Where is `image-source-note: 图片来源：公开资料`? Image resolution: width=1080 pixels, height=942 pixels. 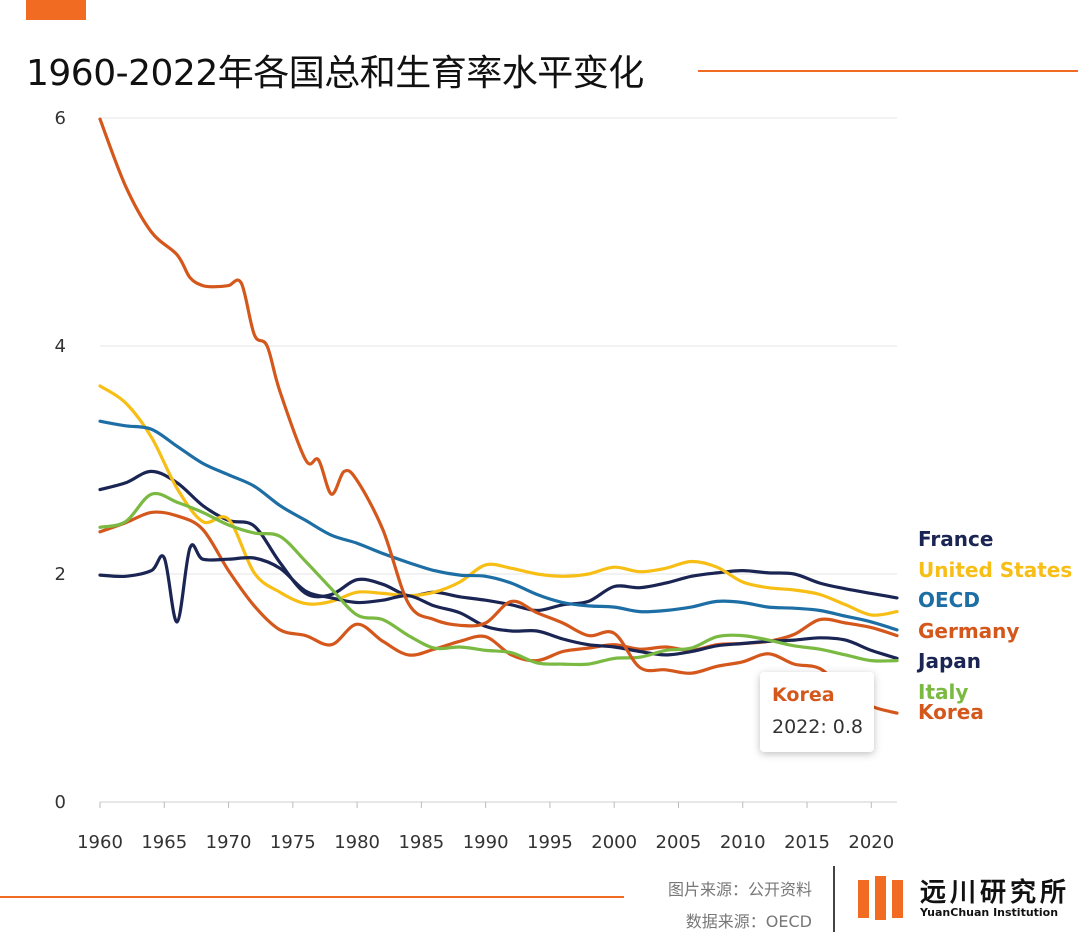
image-source-note: 图片来源：公开资料 is located at coordinates (739, 889).